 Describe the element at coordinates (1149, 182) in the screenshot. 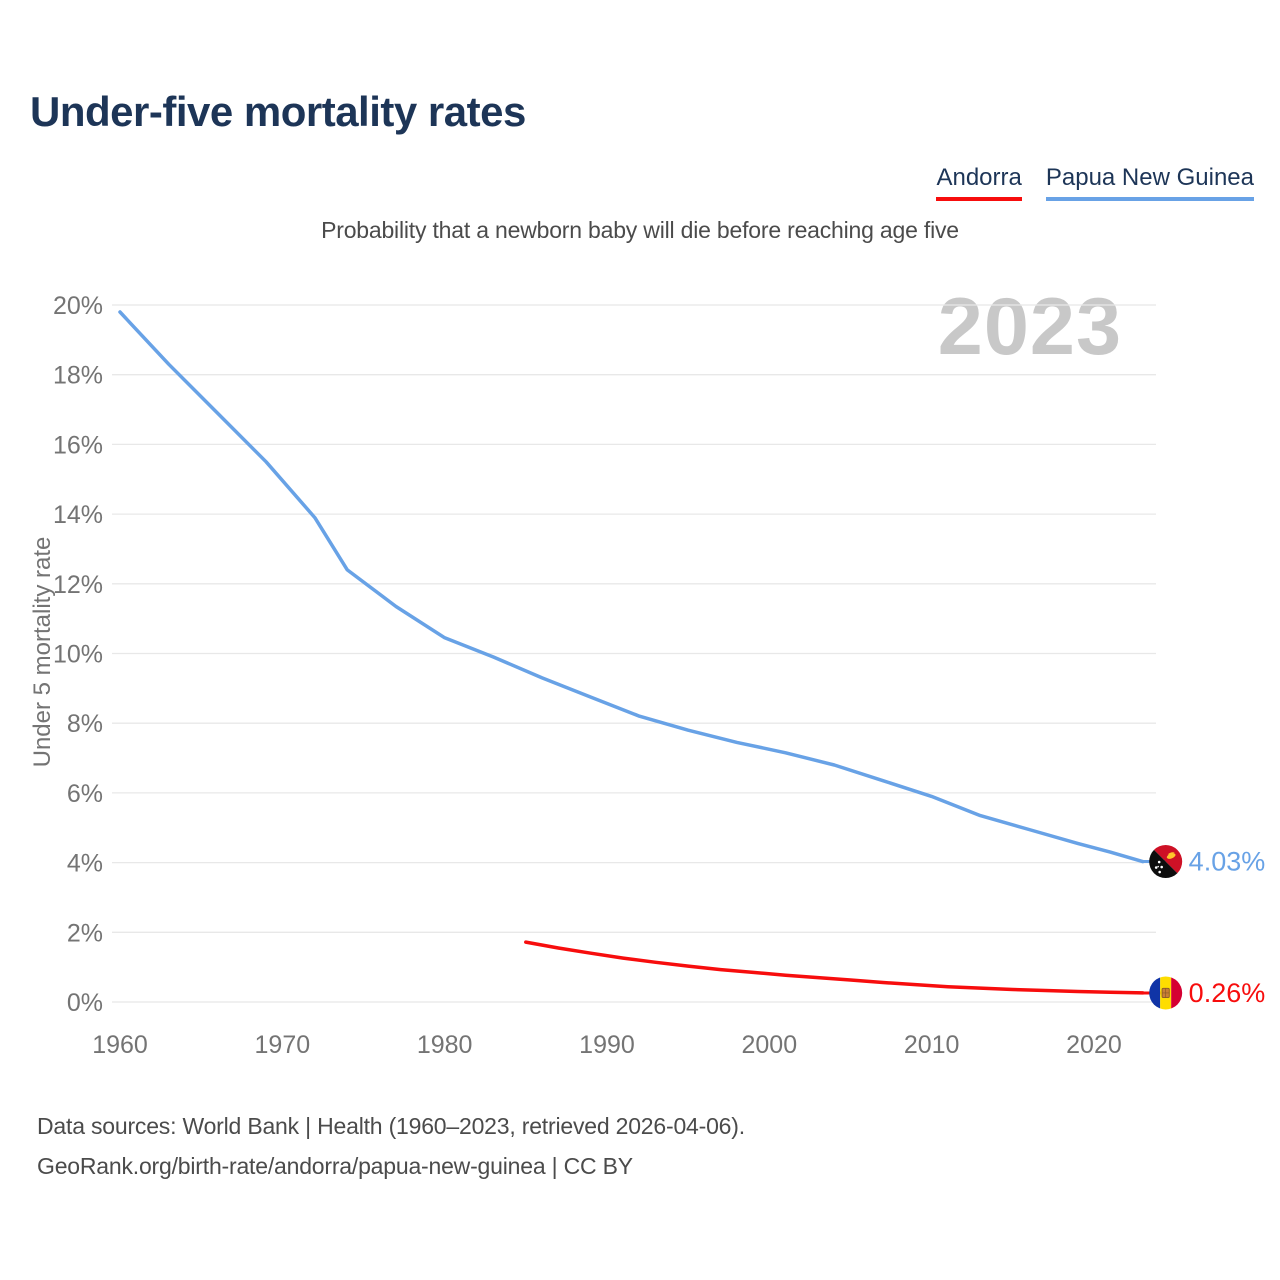

I see `legend-item-papua-new-guinea: Papua New Guinea` at that location.